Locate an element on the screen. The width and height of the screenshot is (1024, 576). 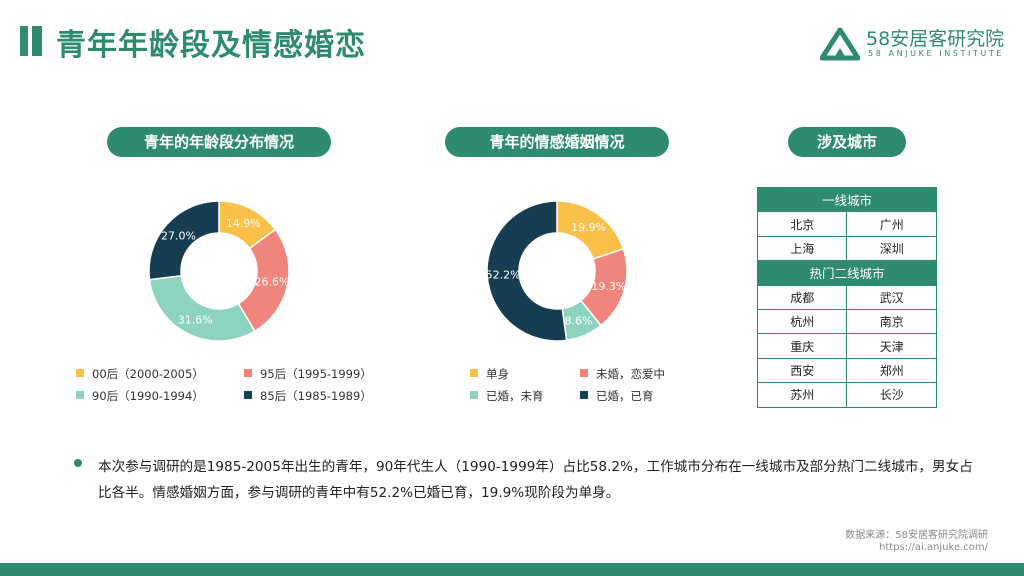
legend-label-1-1: 未婚，恋爱中 is located at coordinates (630, 374).